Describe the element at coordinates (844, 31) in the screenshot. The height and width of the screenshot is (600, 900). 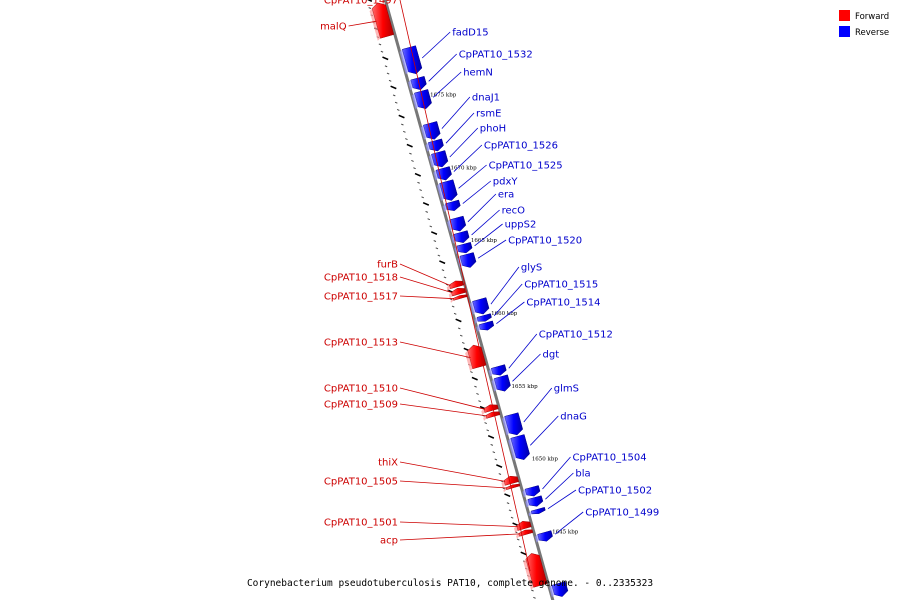
I see `legend-swatch-reverse` at that location.